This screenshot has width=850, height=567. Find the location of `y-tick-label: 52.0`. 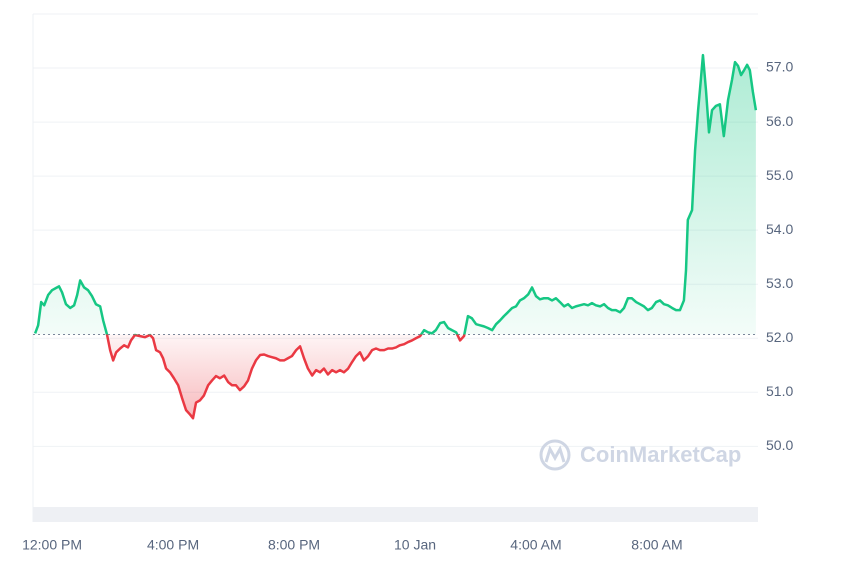

y-tick-label: 52.0 is located at coordinates (779, 337).